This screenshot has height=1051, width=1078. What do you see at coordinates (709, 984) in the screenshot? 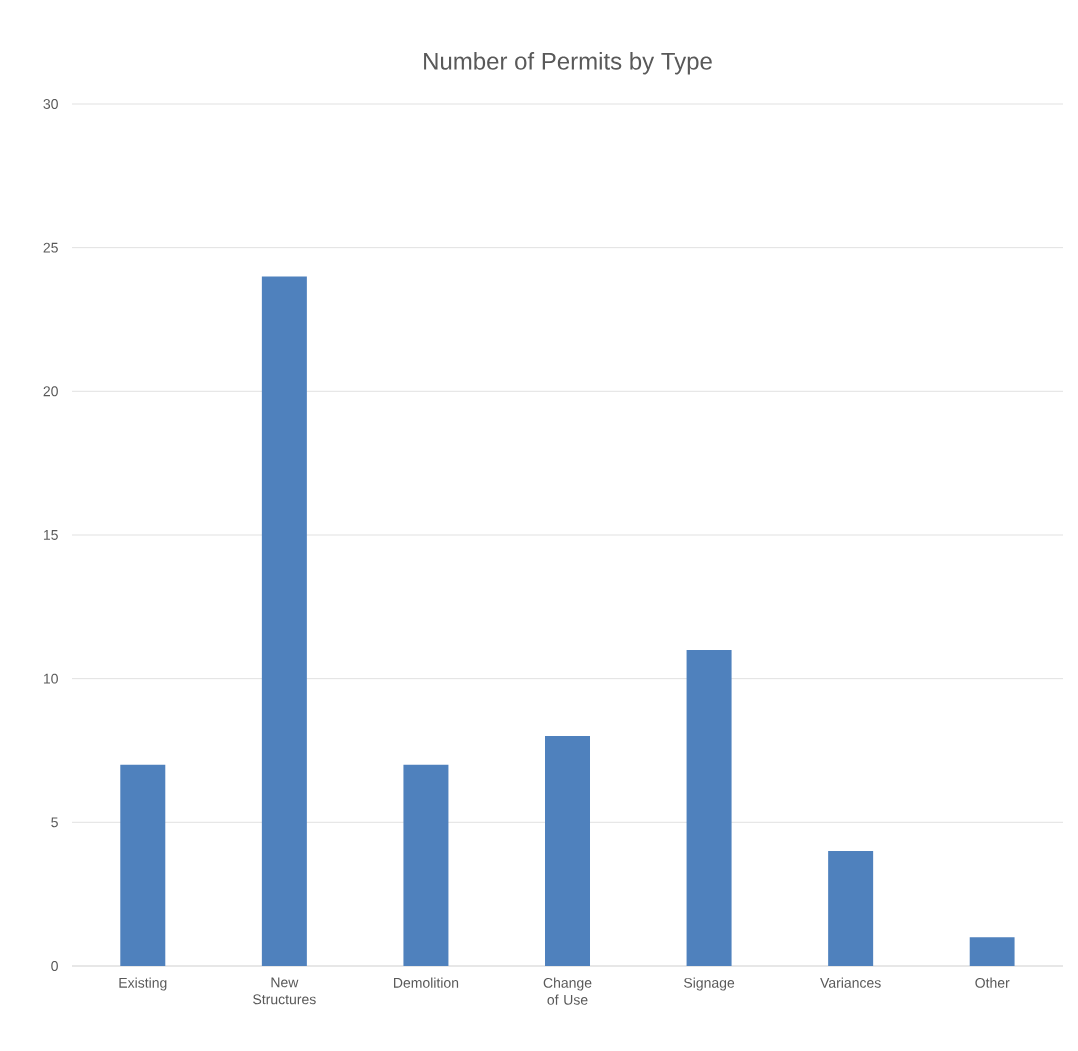
I see `x-tick-label: Signage` at bounding box center [709, 984].